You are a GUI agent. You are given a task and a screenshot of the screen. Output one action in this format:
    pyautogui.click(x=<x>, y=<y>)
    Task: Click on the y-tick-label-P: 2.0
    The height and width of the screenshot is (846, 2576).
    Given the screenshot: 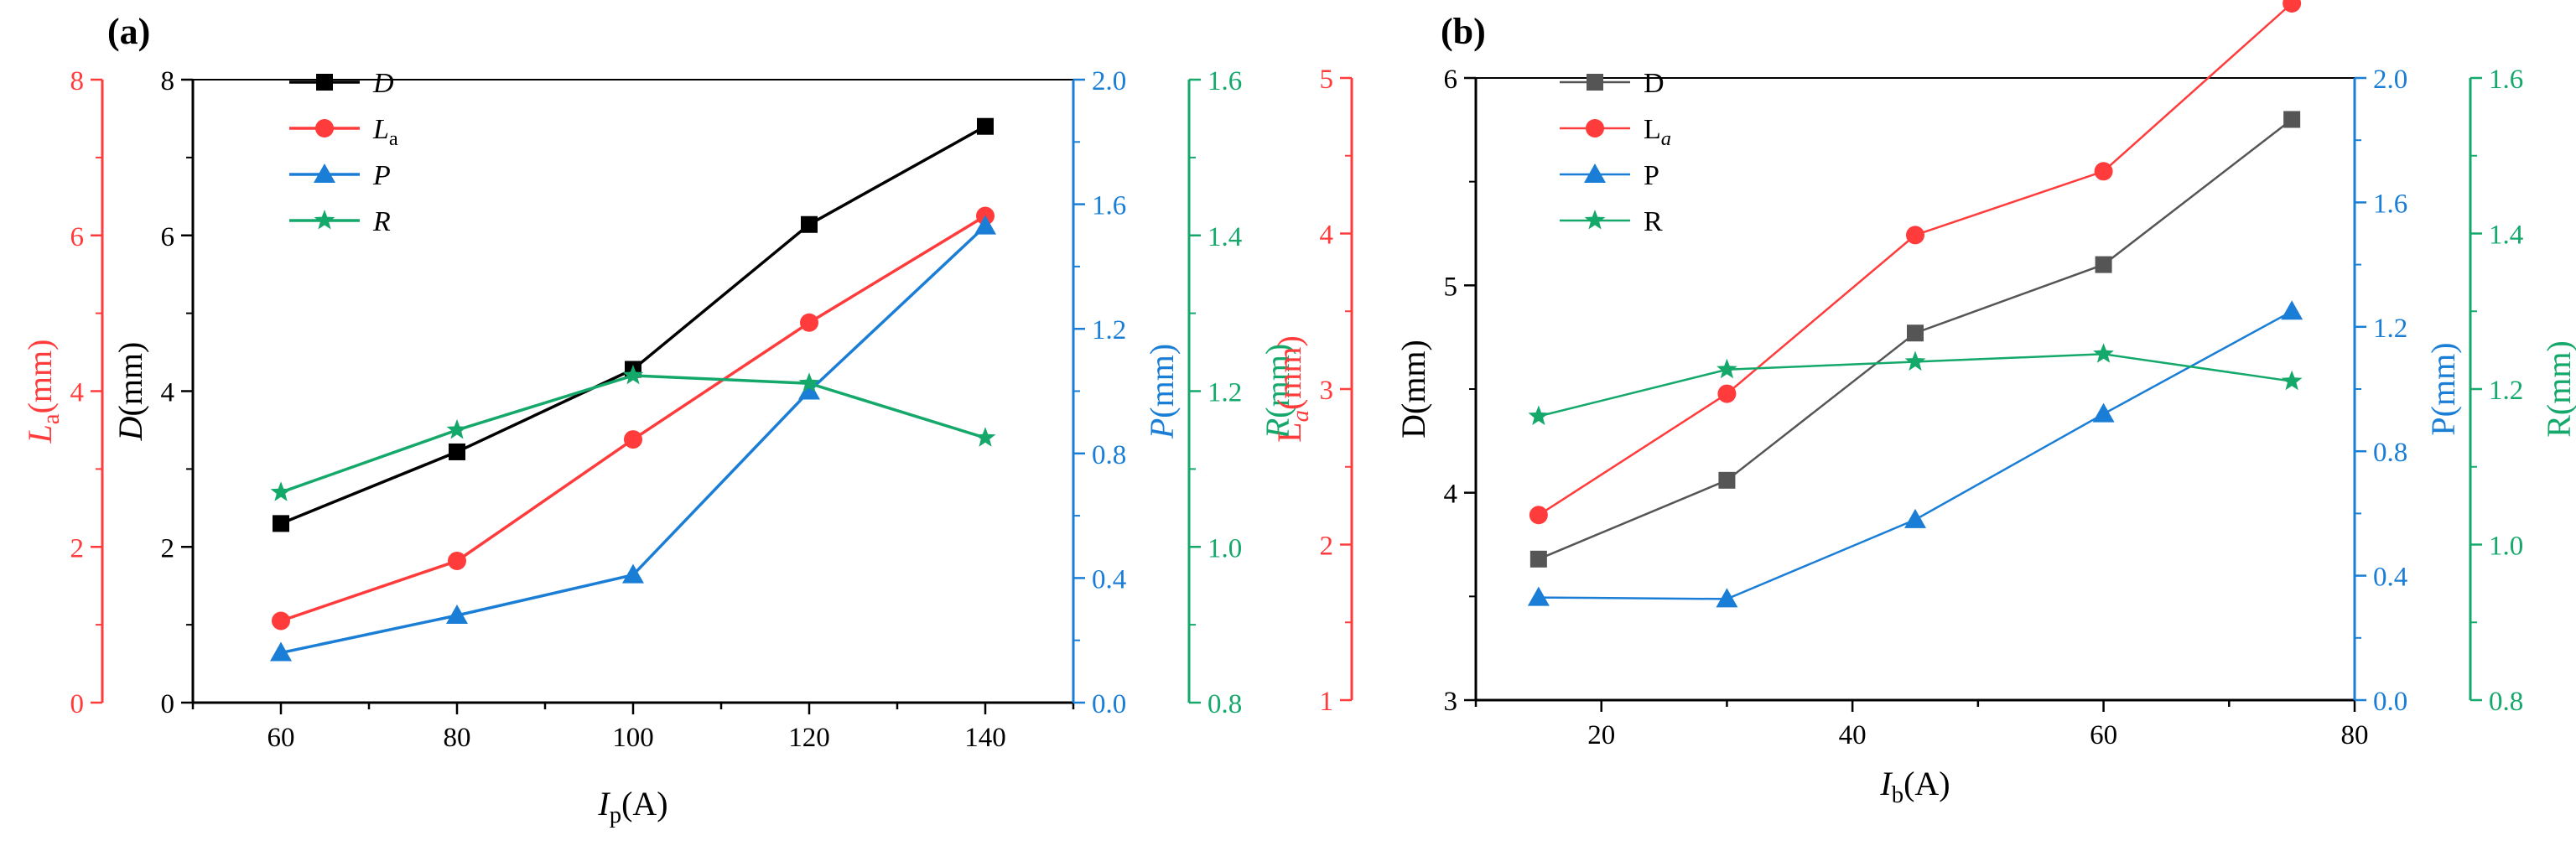 What is the action you would take?
    pyautogui.click(x=2390, y=80)
    